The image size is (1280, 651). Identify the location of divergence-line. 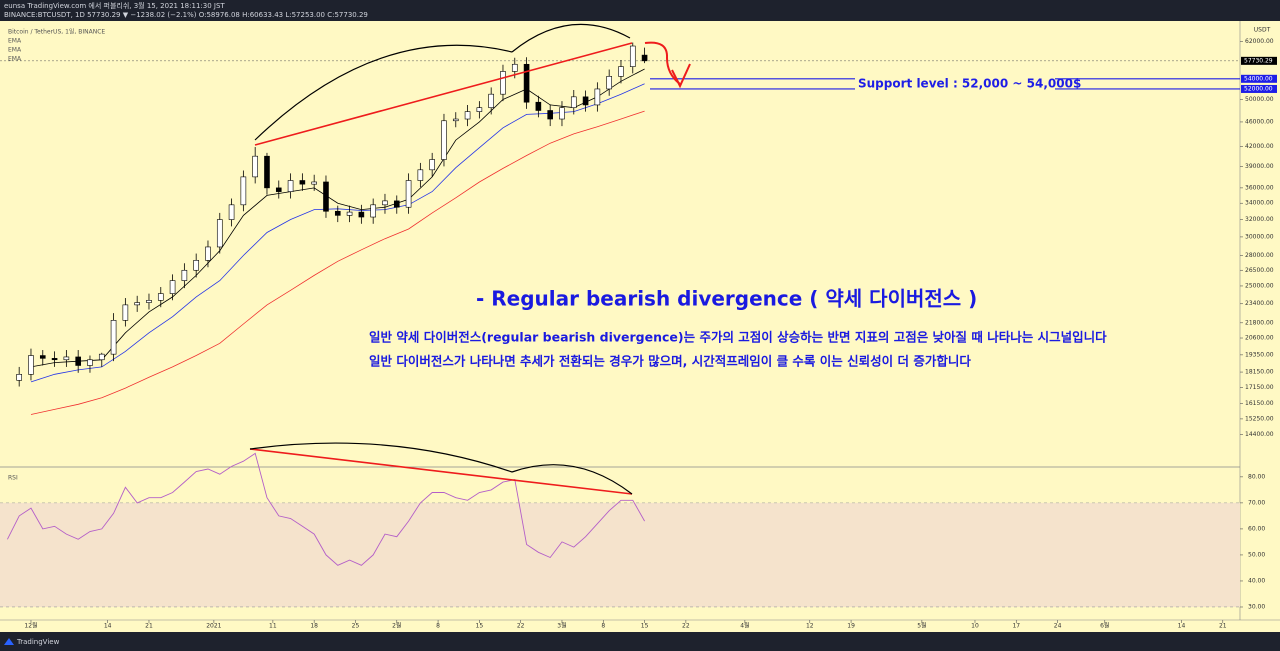
(441, 471).